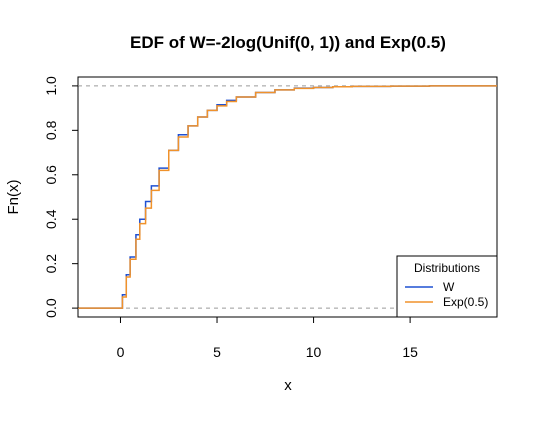  I want to click on y-tick-label: 1.0, so click(51, 86).